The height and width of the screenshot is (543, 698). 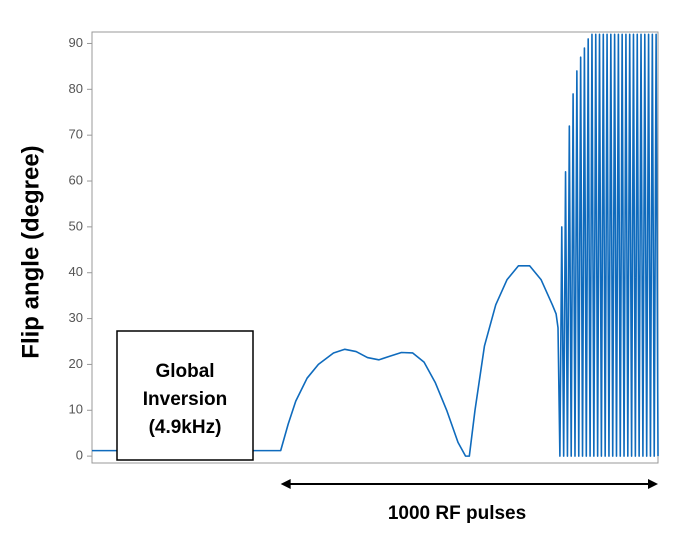 What do you see at coordinates (76, 317) in the screenshot?
I see `y-tick-label: 30` at bounding box center [76, 317].